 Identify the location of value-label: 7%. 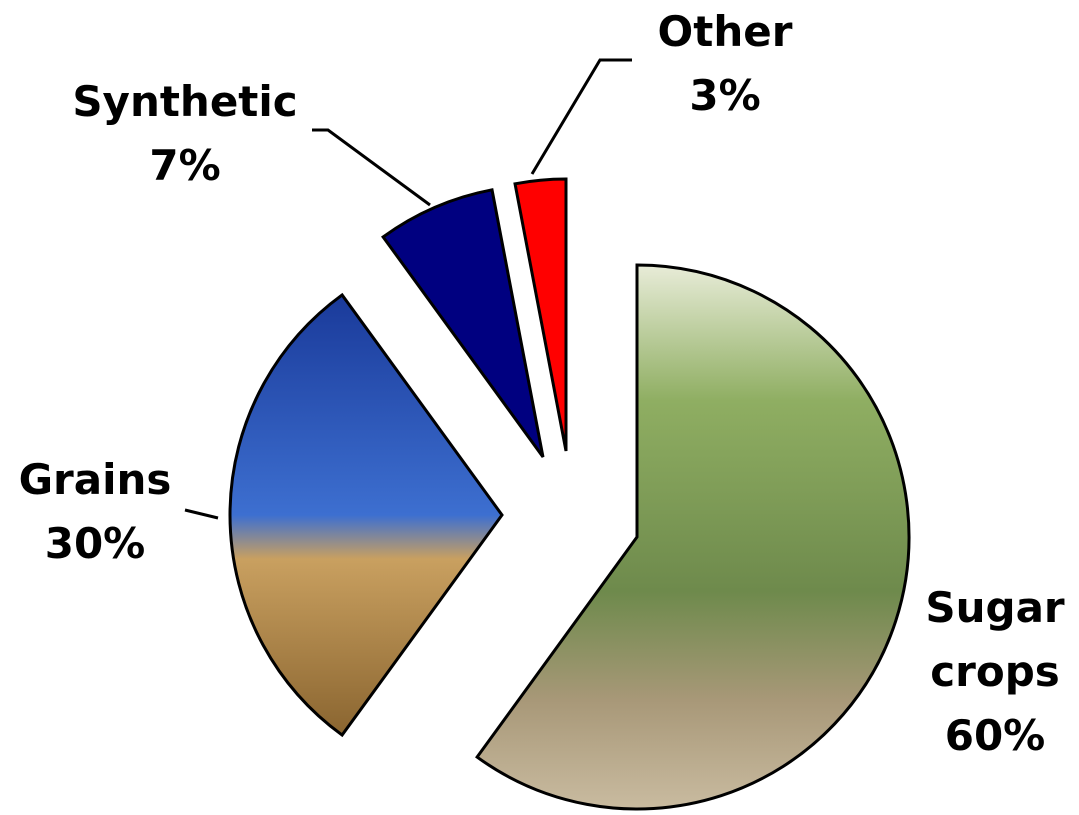
(185, 165).